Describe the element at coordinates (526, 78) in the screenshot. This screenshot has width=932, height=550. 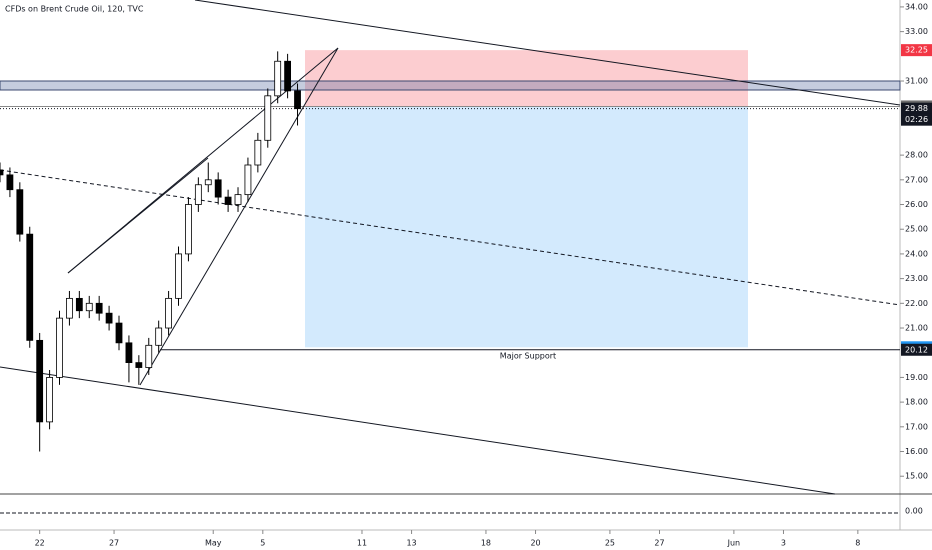
I see `stop-zone` at that location.